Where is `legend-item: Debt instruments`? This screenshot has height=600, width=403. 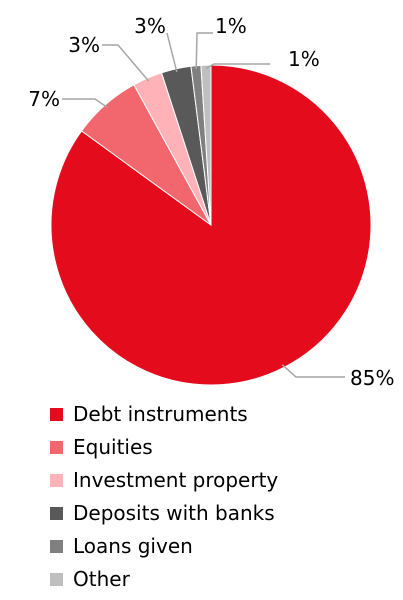 legend-item: Debt instruments is located at coordinates (220, 414).